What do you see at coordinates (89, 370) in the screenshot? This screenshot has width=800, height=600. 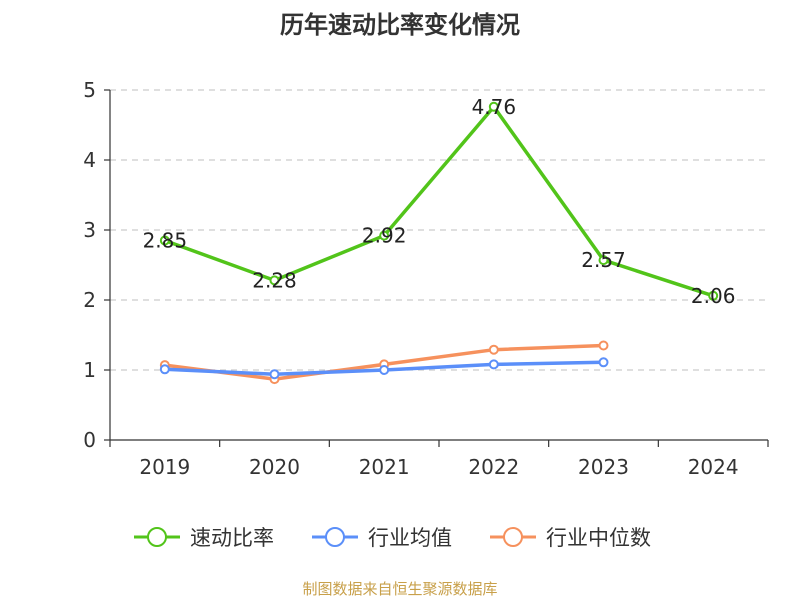 I see `y-tick-label: 1` at bounding box center [89, 370].